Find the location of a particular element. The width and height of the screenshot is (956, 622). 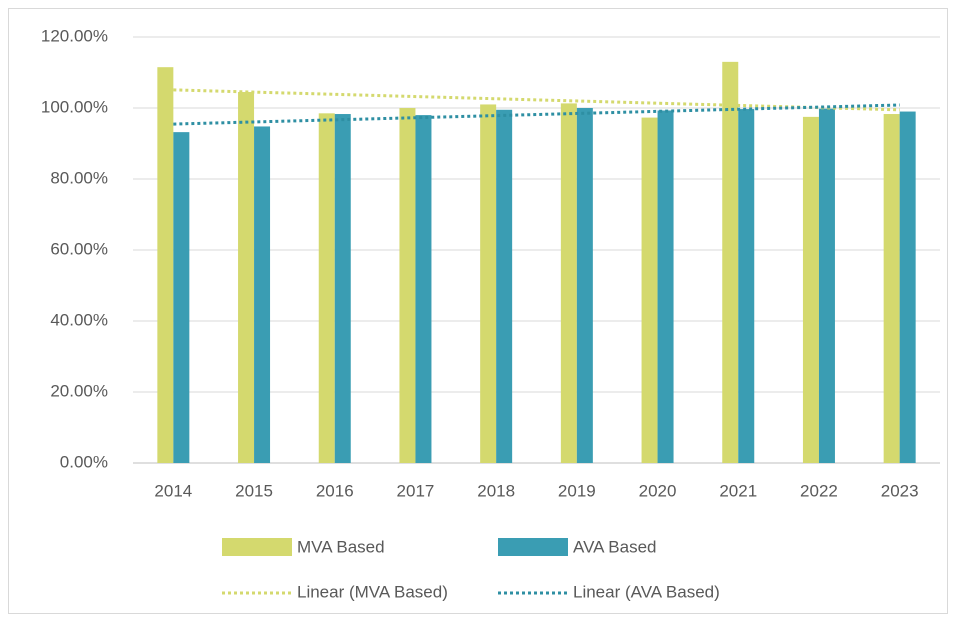

x-tick-label: 2023 is located at coordinates (900, 490).